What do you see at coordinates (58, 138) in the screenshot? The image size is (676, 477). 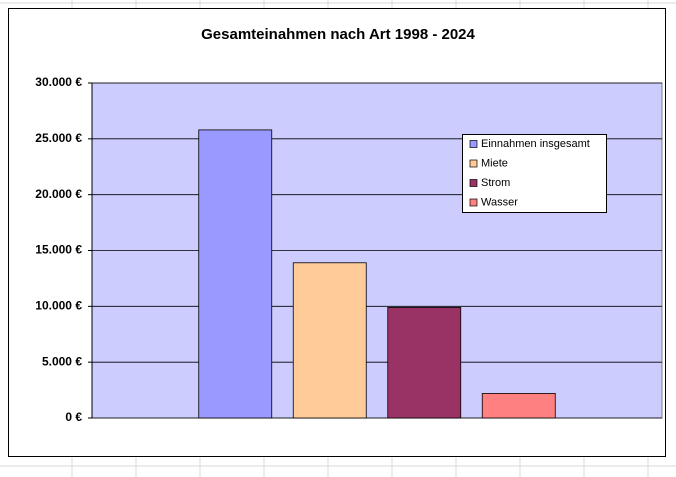 I see `y-tick-label: 25.000 €` at bounding box center [58, 138].